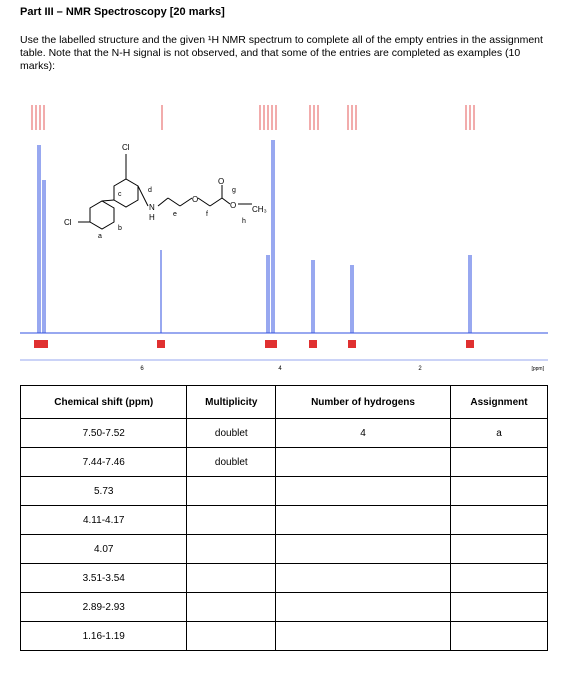 The height and width of the screenshot is (683, 567). What do you see at coordinates (499, 433) in the screenshot?
I see `table-cell: a` at bounding box center [499, 433].